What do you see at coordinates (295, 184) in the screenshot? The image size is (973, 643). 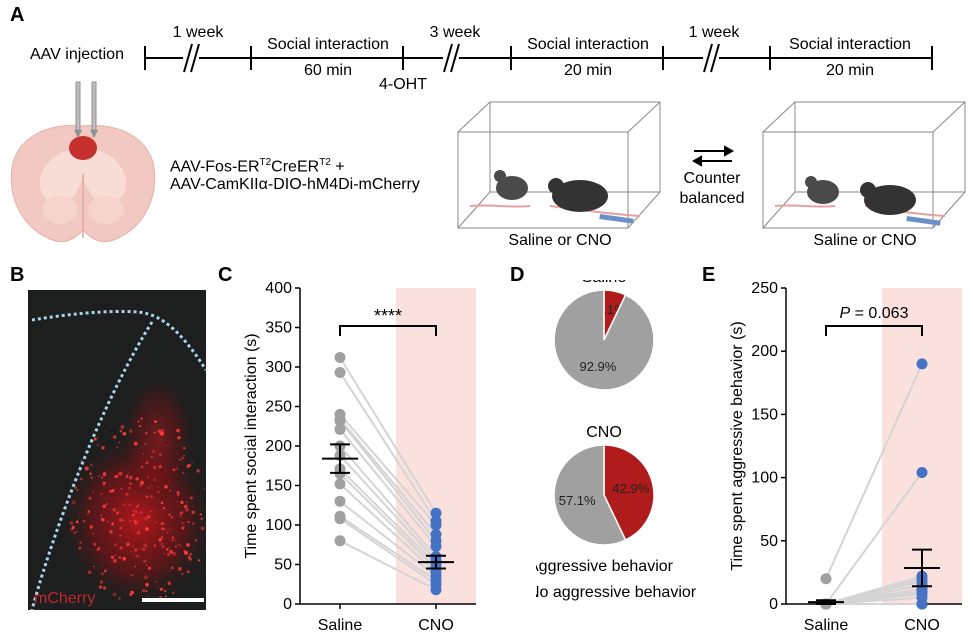 I see `virus-line-2: AAV-CamKIIα-DIO-hM4Di-mCherry` at bounding box center [295, 184].